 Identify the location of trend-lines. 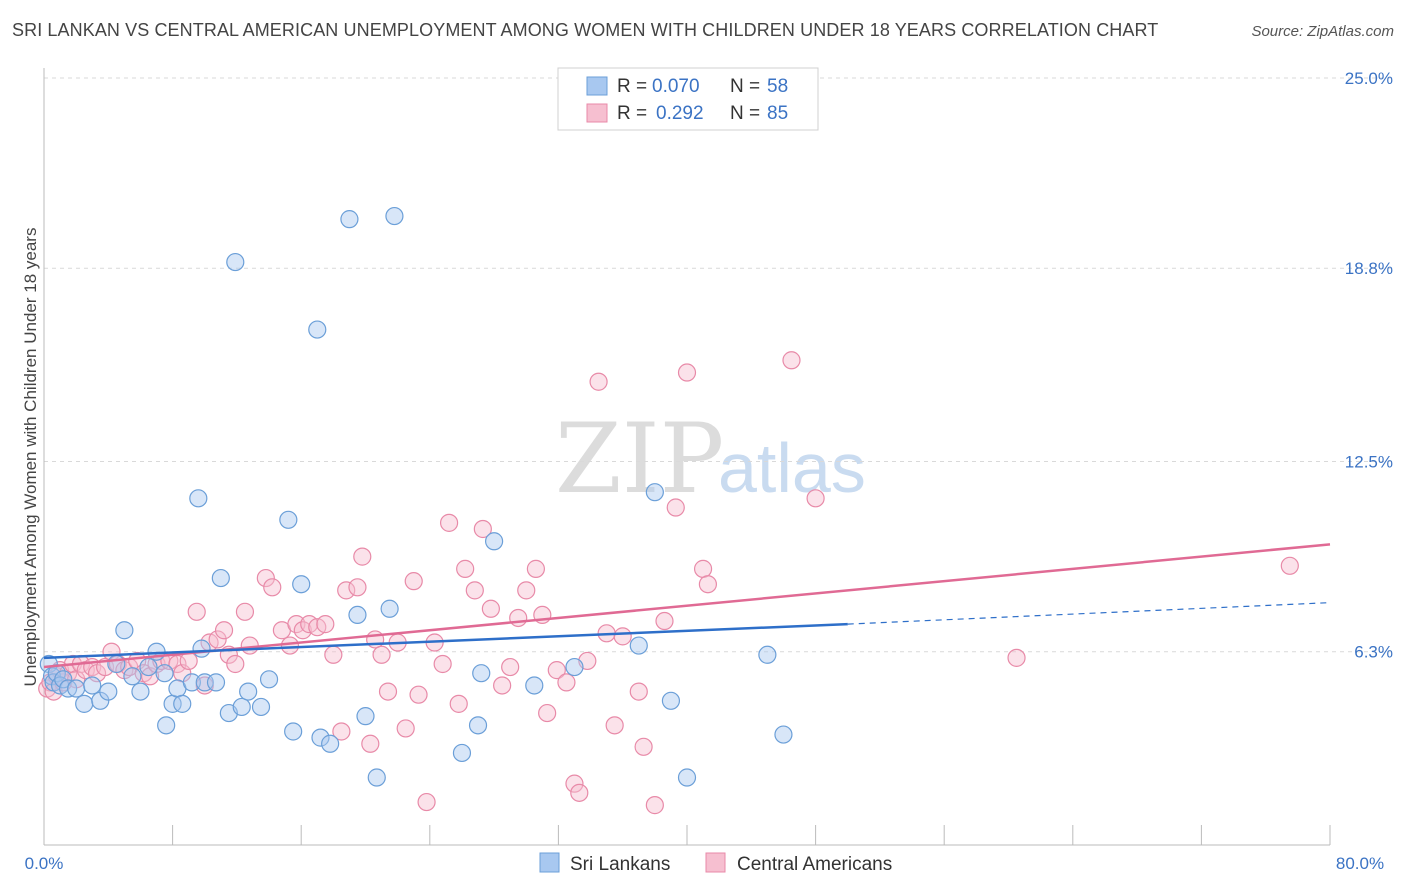
(687, 606).